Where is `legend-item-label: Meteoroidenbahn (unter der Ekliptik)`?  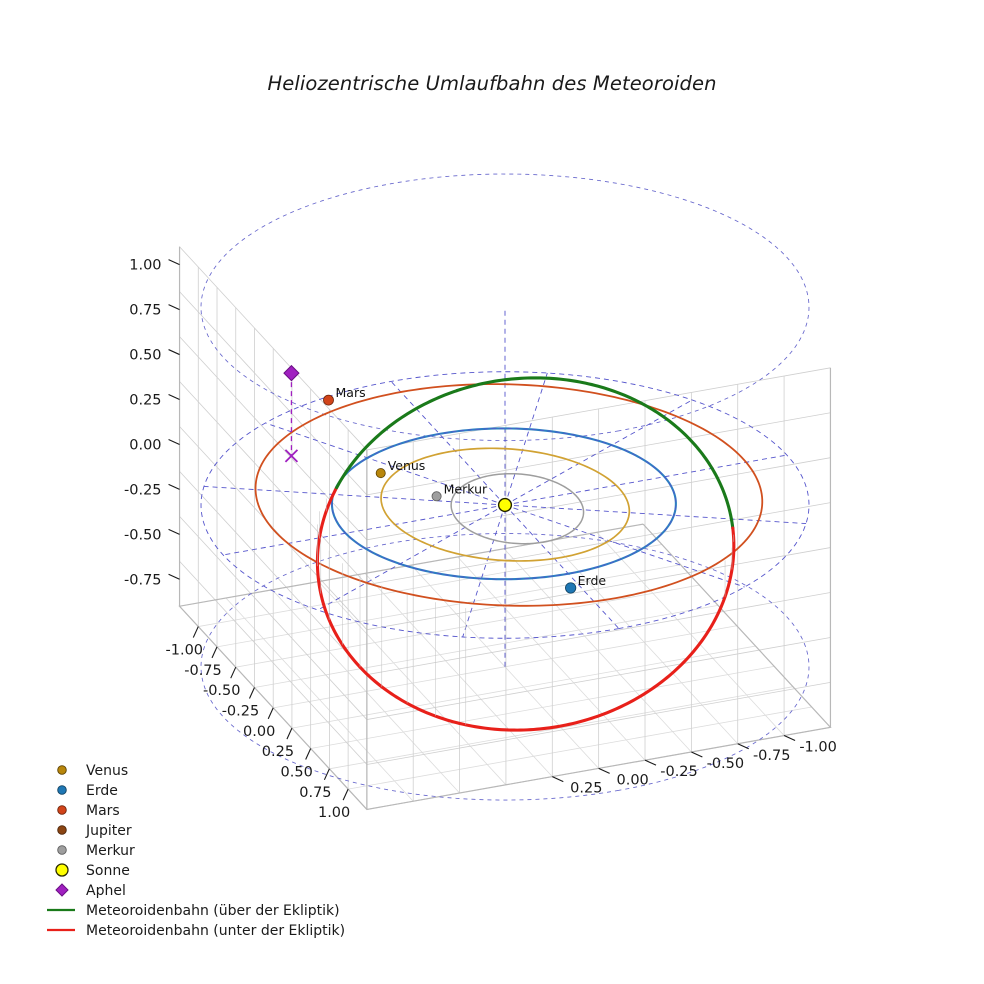
legend-item-label: Meteoroidenbahn (unter der Ekliptik) is located at coordinates (215, 931).